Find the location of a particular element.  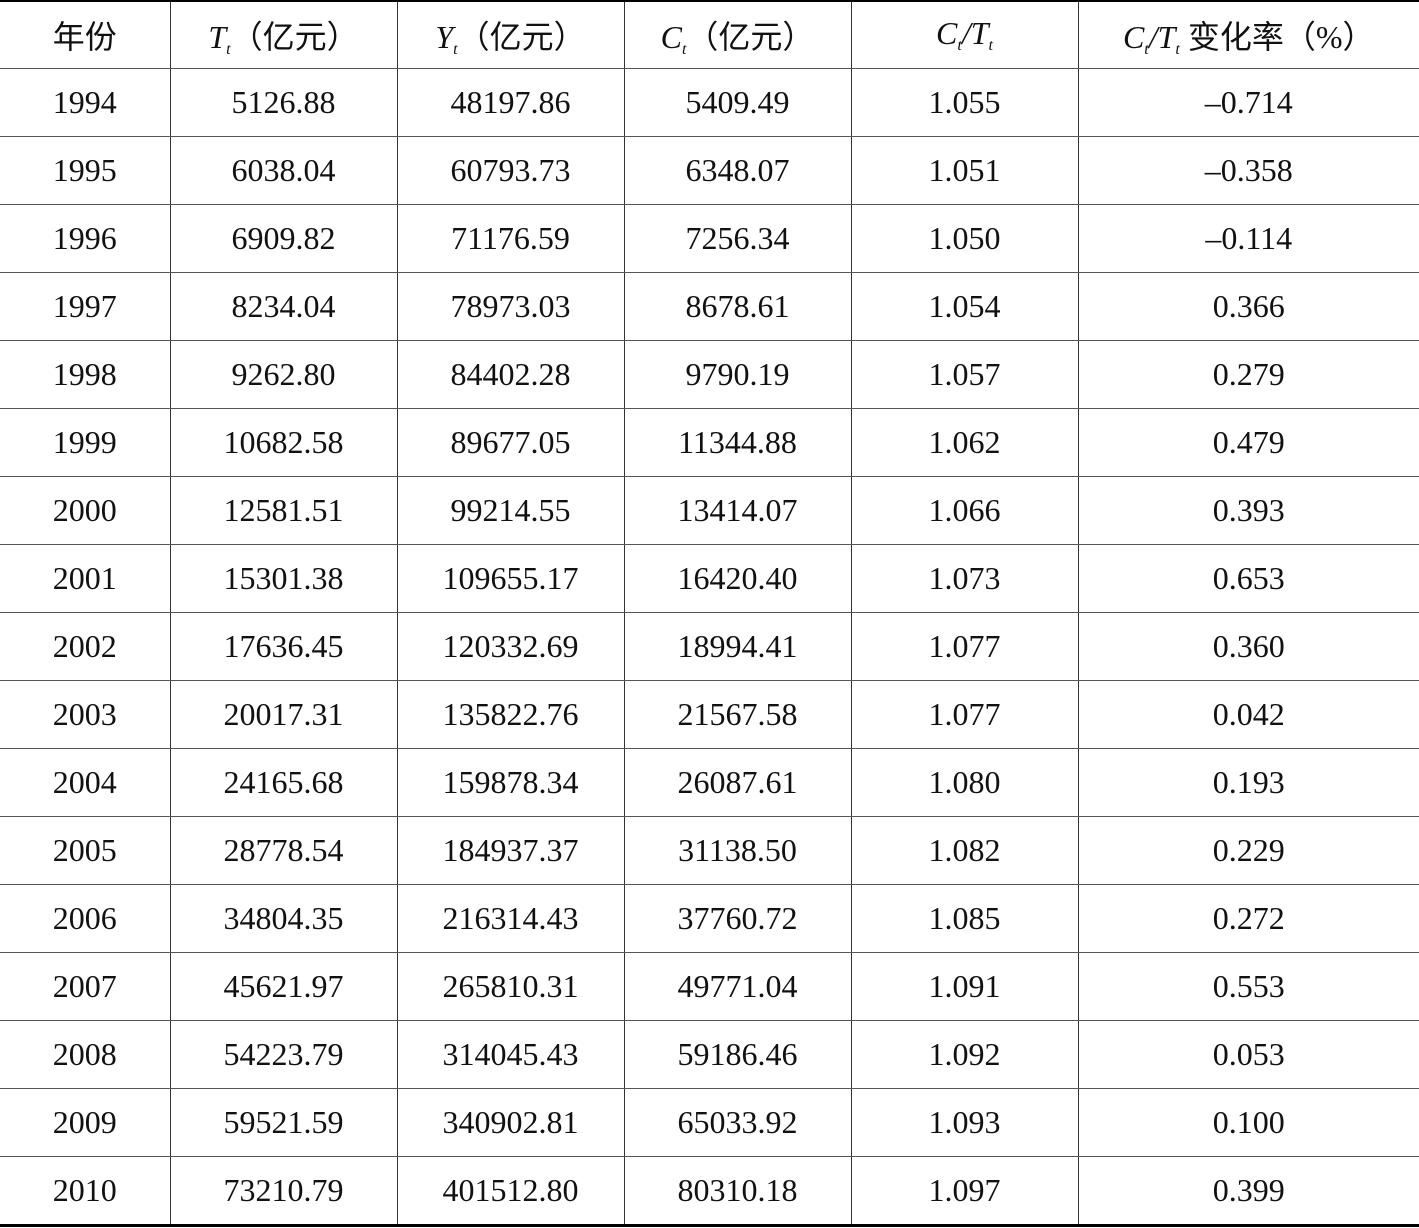

table-cell: 1.050 is located at coordinates (964, 238).